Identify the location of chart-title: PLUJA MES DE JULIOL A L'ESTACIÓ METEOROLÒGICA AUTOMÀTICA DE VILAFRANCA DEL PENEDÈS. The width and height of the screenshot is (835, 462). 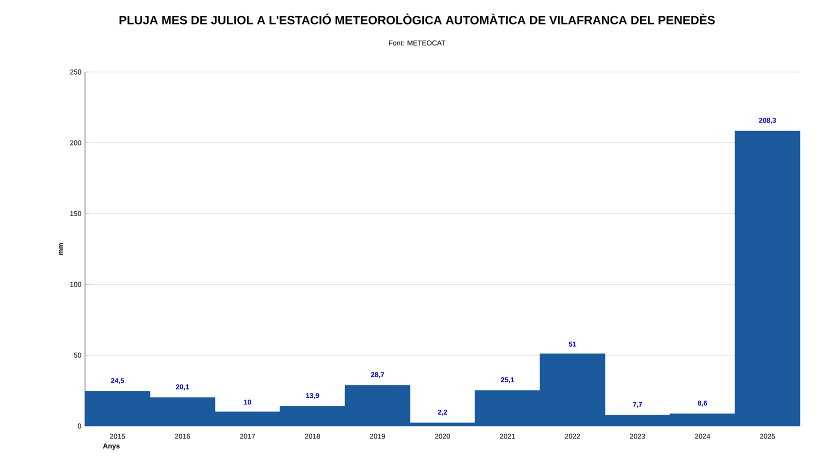
(417, 19).